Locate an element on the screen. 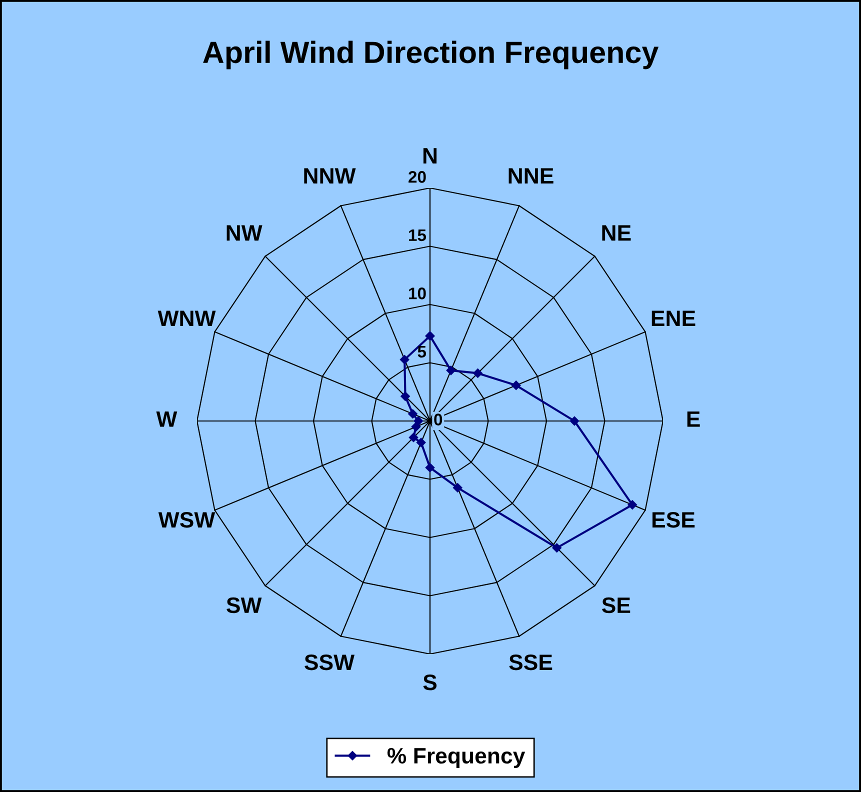 The image size is (861, 792). spoke-label: NW is located at coordinates (244, 233).